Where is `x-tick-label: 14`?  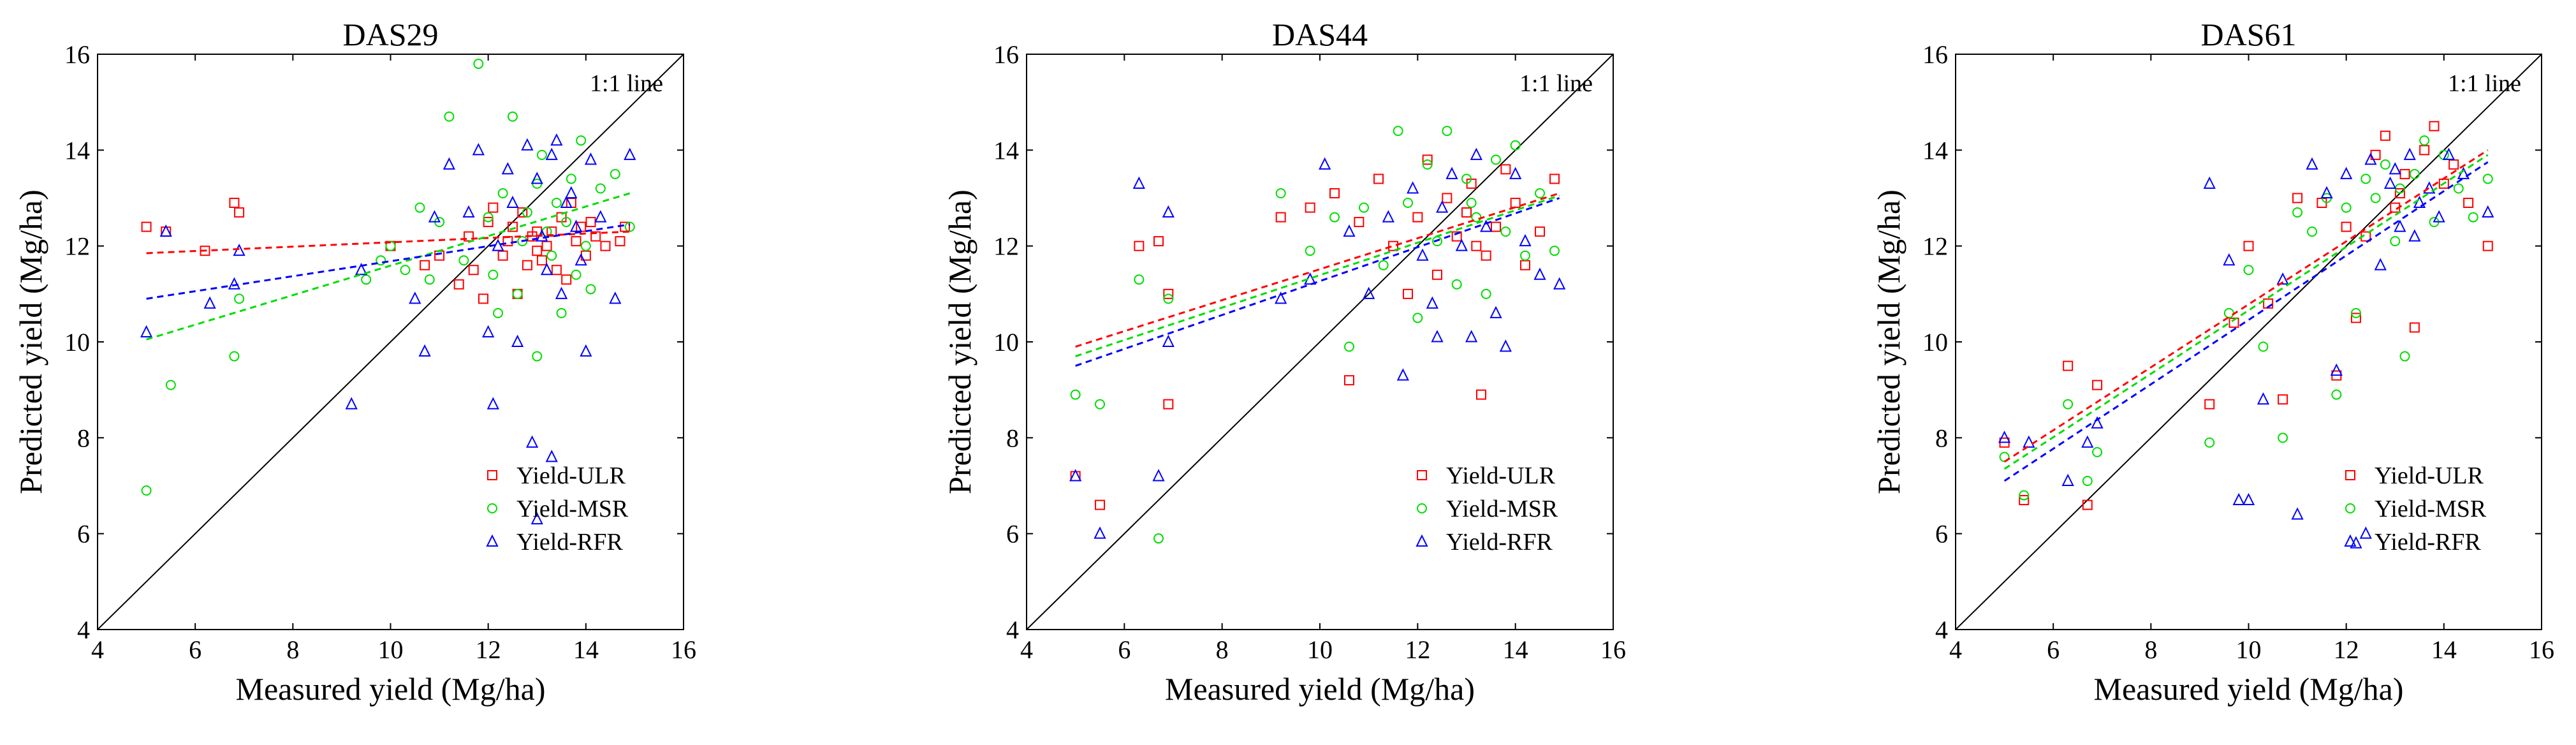 x-tick-label: 14 is located at coordinates (586, 649).